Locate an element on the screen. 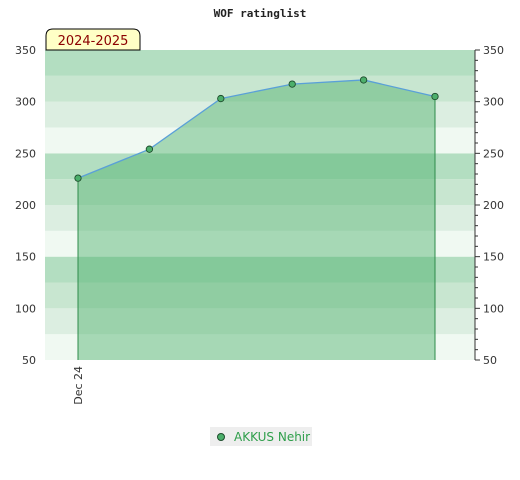 The image size is (520, 480). season-badge: 2024-2025 is located at coordinates (93, 39).